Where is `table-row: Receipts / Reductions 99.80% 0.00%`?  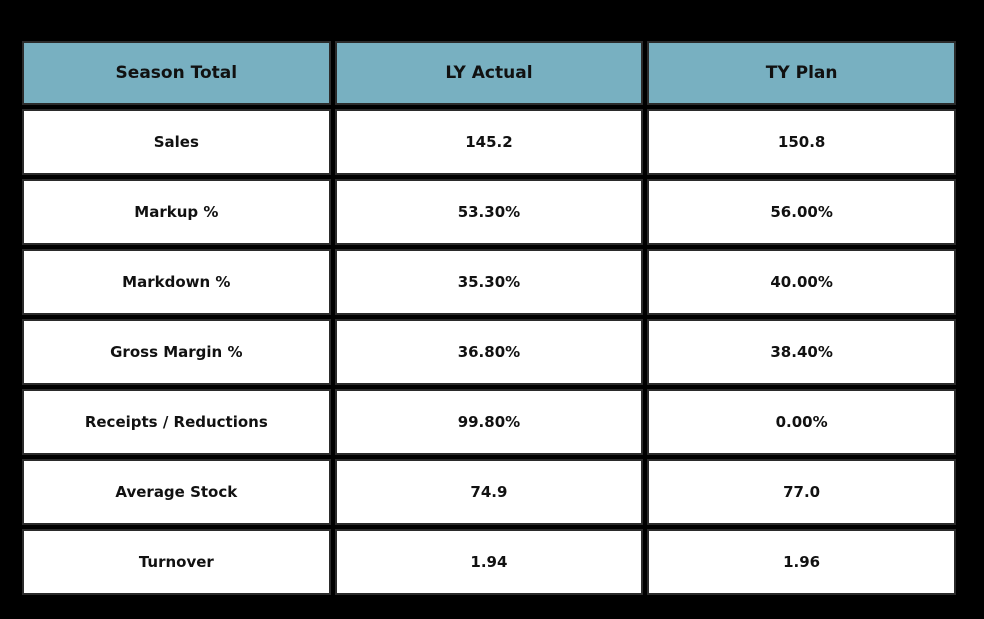
table-row: Receipts / Reductions 99.80% 0.00% is located at coordinates (489, 422).